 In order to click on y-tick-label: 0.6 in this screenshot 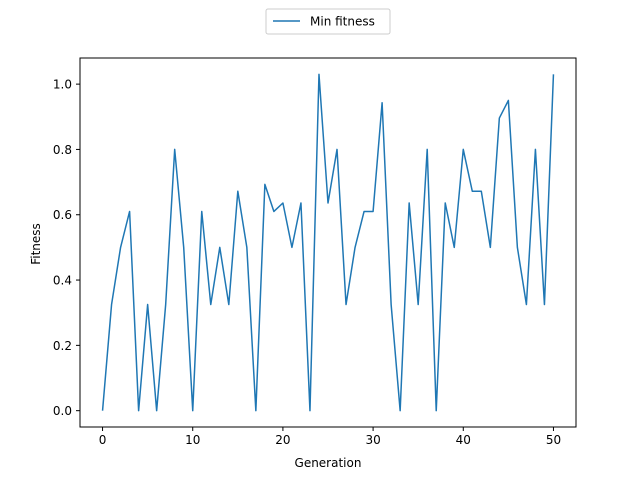, I will do `click(62, 215)`.